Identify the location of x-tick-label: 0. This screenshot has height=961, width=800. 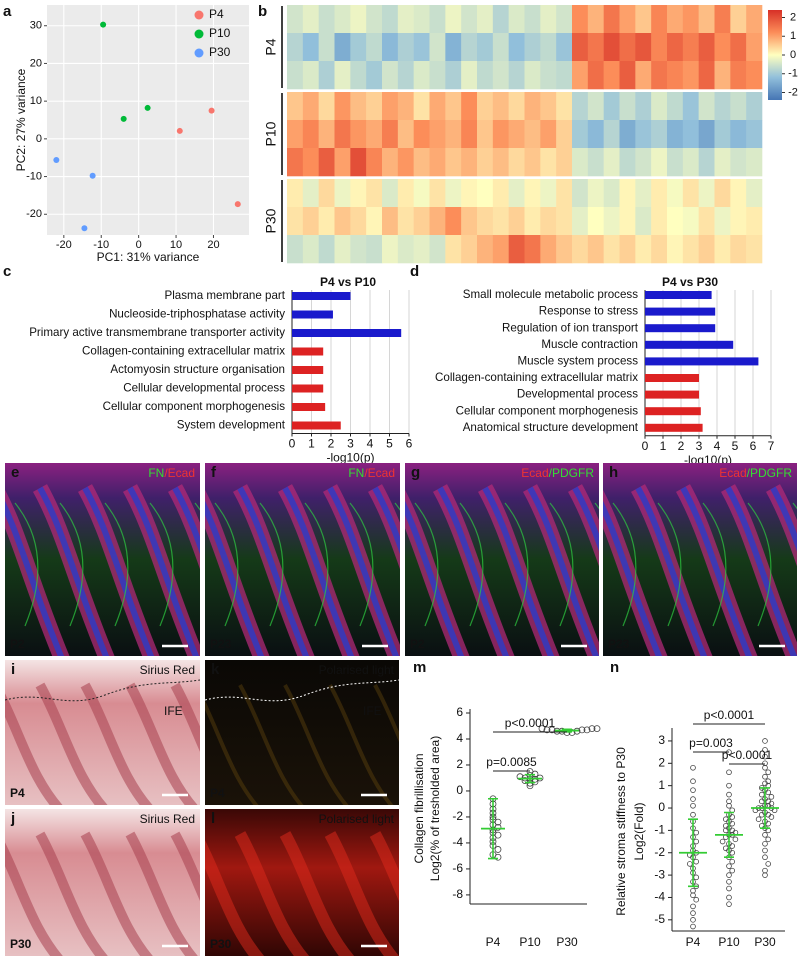
(645, 446).